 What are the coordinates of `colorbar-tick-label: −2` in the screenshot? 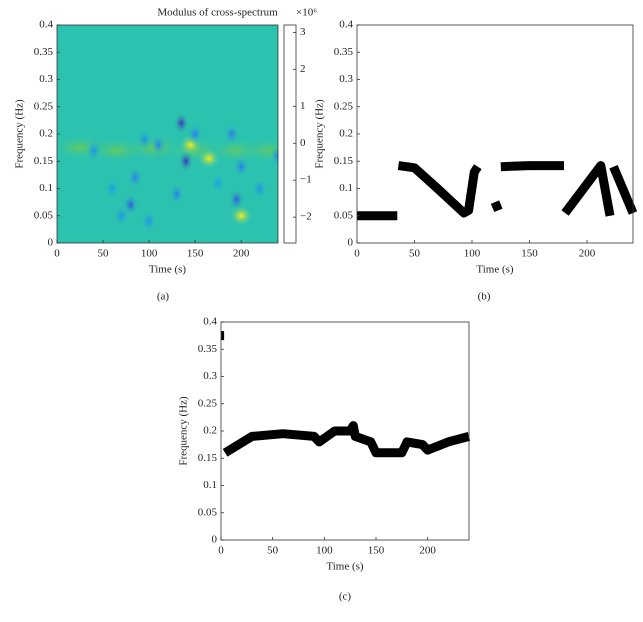 It's located at (306, 217).